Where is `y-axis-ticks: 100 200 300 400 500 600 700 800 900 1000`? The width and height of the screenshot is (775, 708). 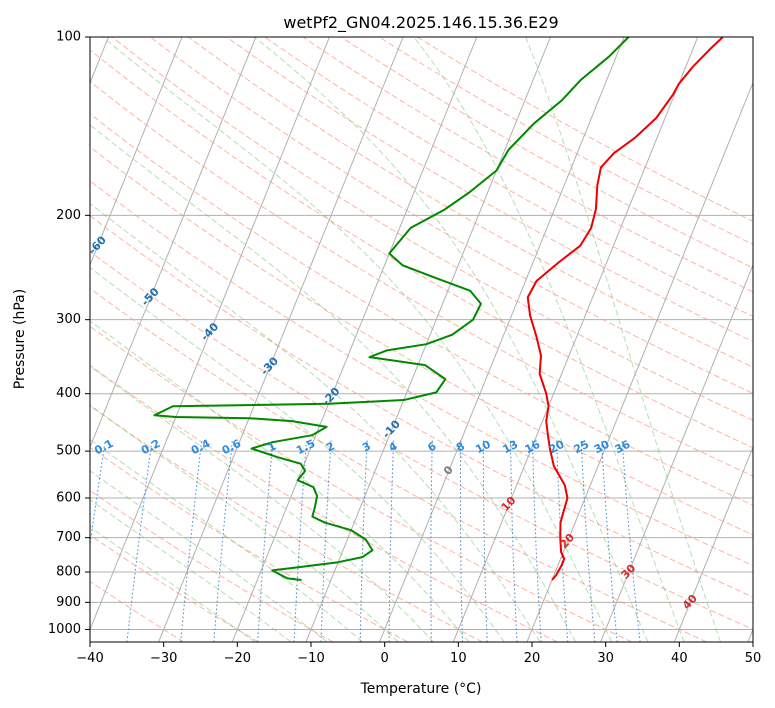 y-axis-ticks: 100 200 300 400 500 600 700 800 900 1000 is located at coordinates (69, 333).